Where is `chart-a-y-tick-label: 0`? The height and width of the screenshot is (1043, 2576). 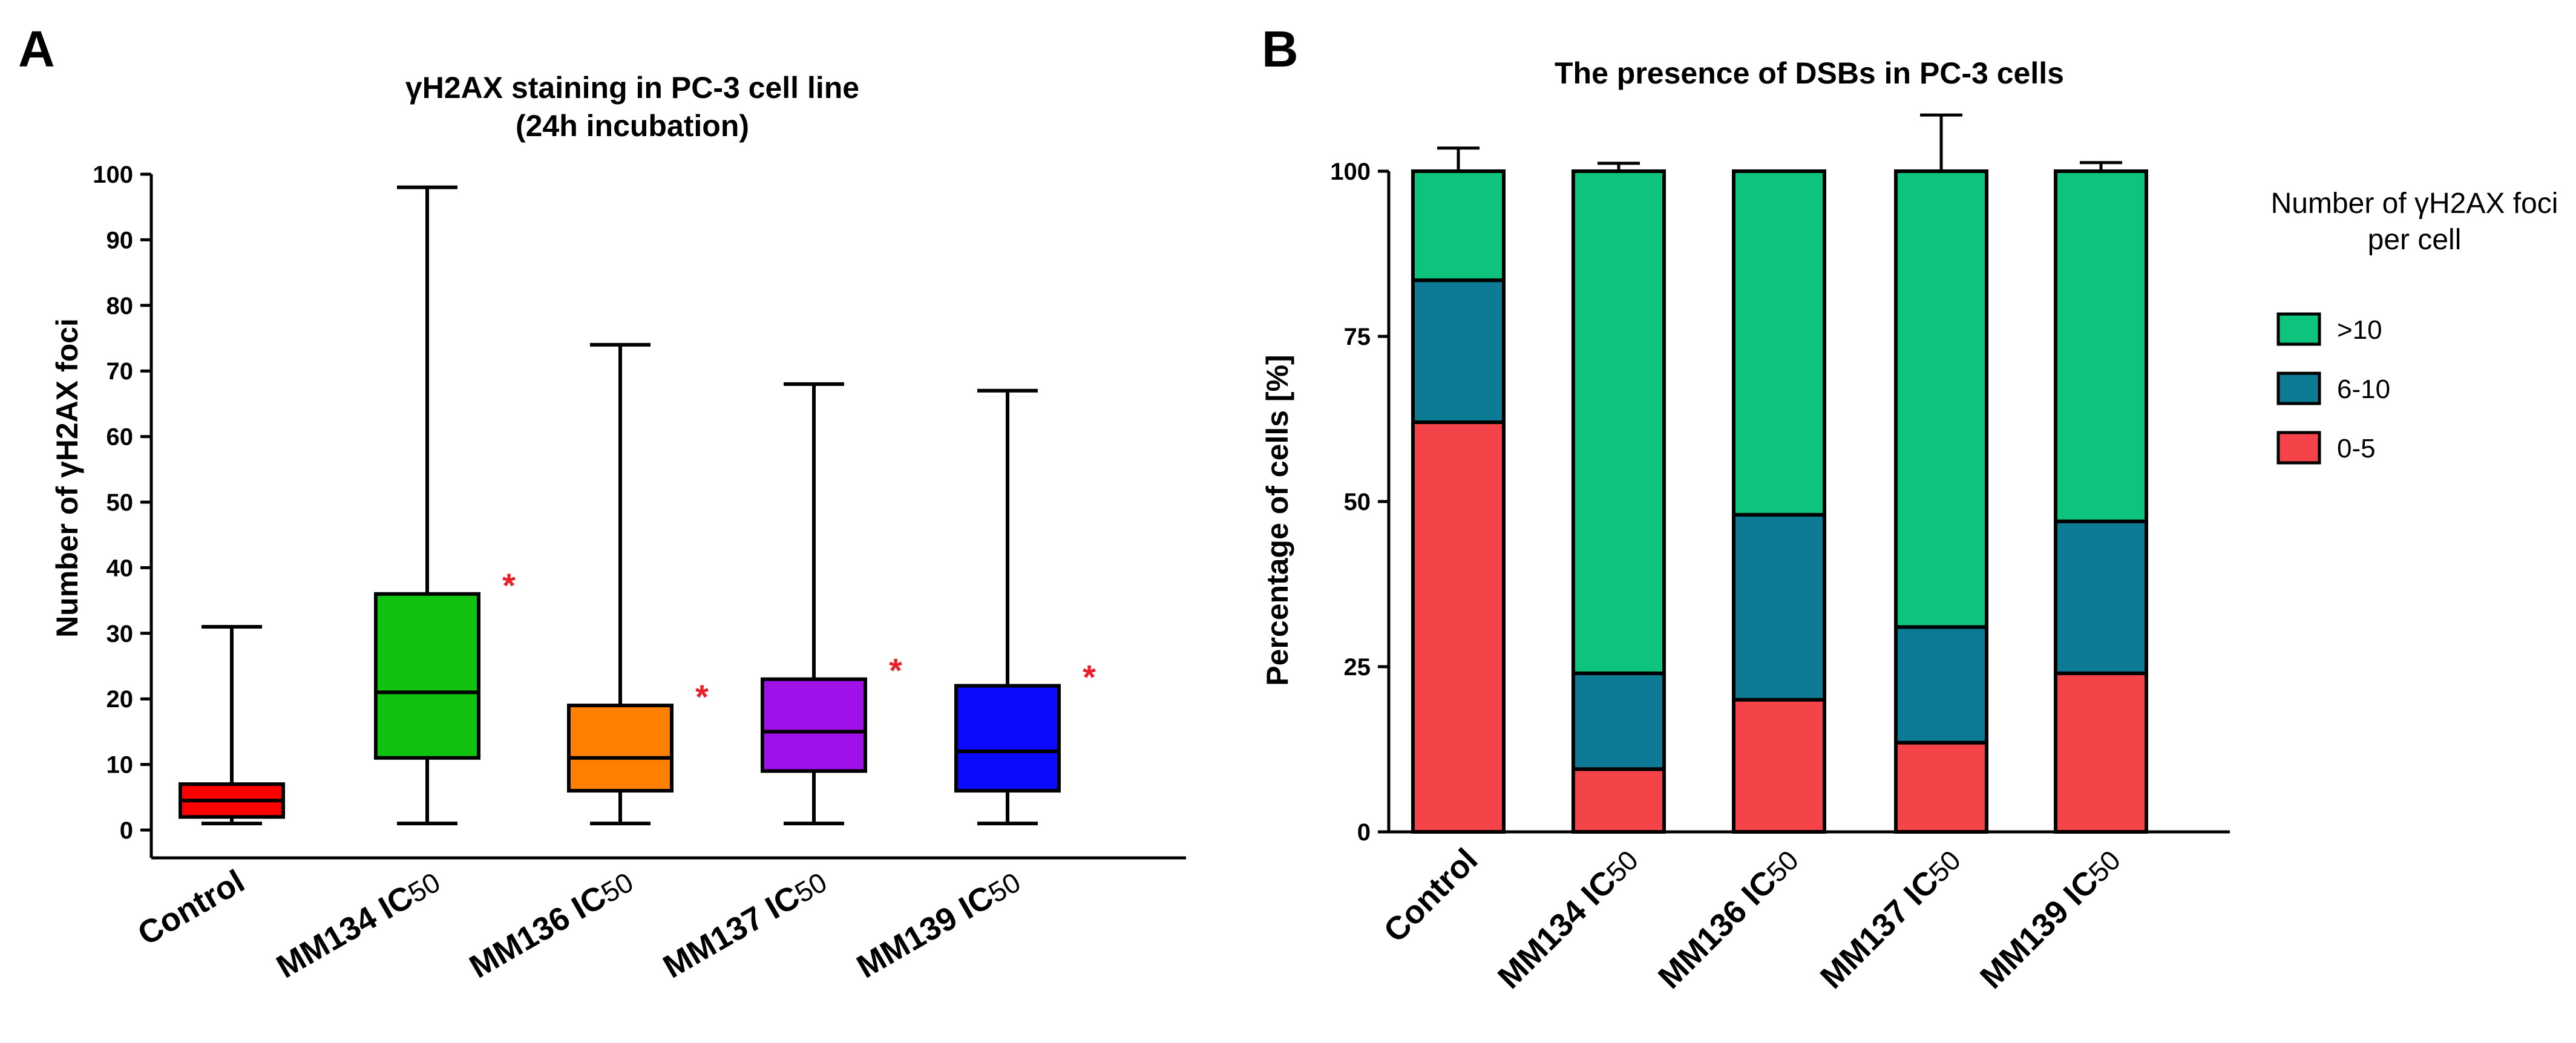
chart-a-y-tick-label: 0 is located at coordinates (126, 831).